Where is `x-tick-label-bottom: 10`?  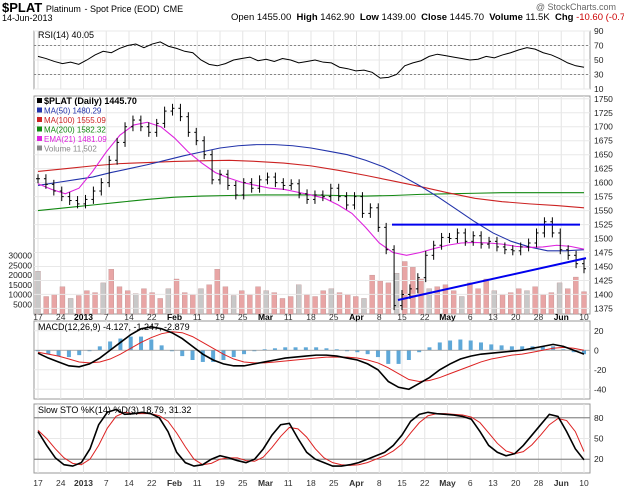
x-tick-label-bottom: 10 is located at coordinates (584, 483).